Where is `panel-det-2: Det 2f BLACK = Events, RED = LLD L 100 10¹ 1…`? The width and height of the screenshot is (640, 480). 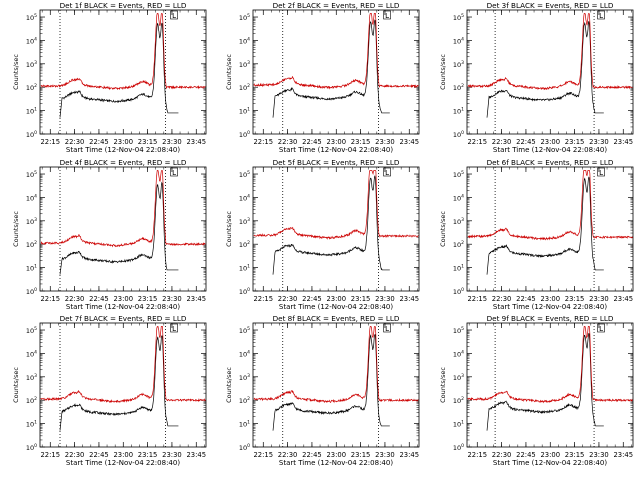
panel-det-2: Det 2f BLACK = Events, RED = LLD L 100 10¹ 1… is located at coordinates (322, 77).